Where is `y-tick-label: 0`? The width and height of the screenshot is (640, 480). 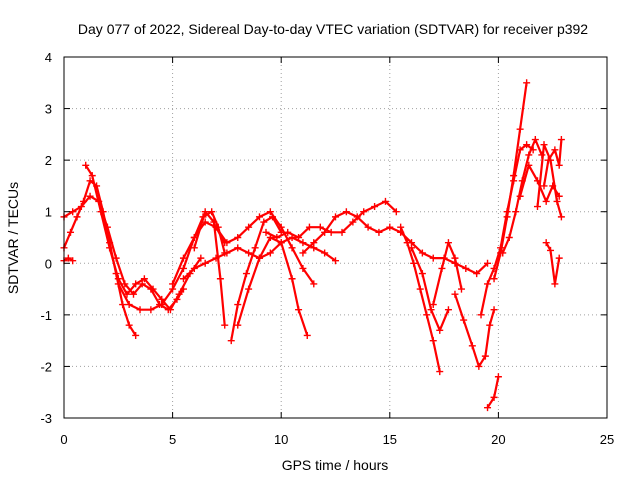
y-tick-label: 0 is located at coordinates (48, 263).